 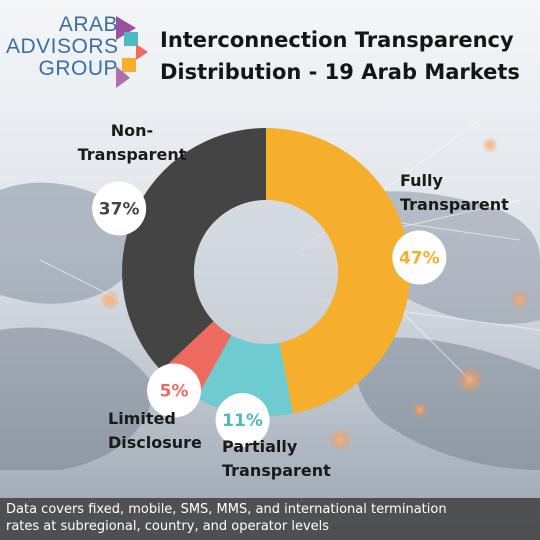 I want to click on slice-partially-transparent, so click(x=244, y=375).